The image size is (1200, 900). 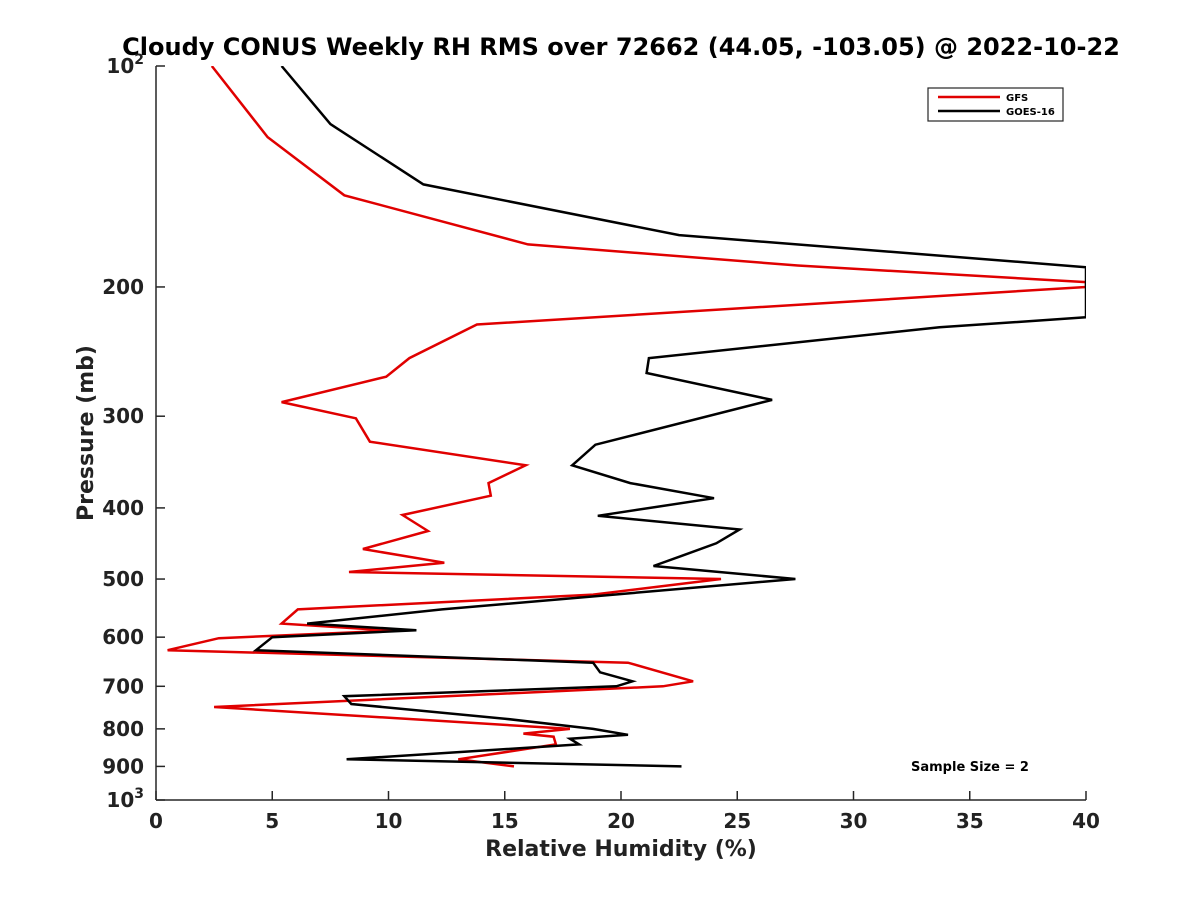 What do you see at coordinates (621, 821) in the screenshot?
I see `x-tick-label: 20` at bounding box center [621, 821].